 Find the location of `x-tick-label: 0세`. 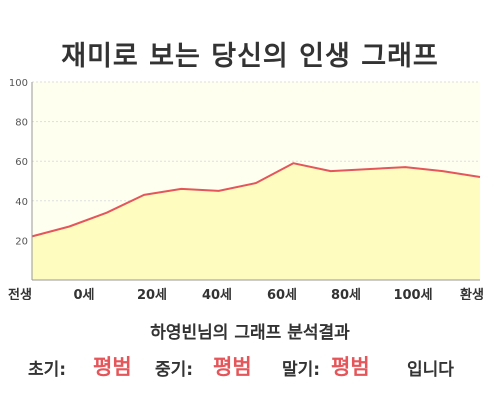

x-tick-label: 0세 is located at coordinates (83, 294).